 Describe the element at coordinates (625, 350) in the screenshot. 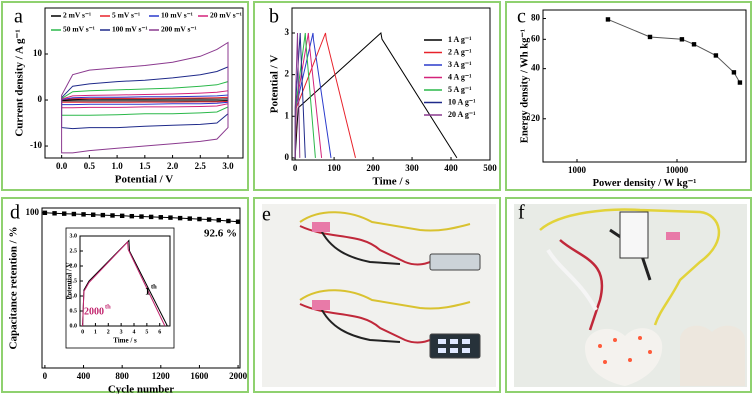

I see `leds` at that location.